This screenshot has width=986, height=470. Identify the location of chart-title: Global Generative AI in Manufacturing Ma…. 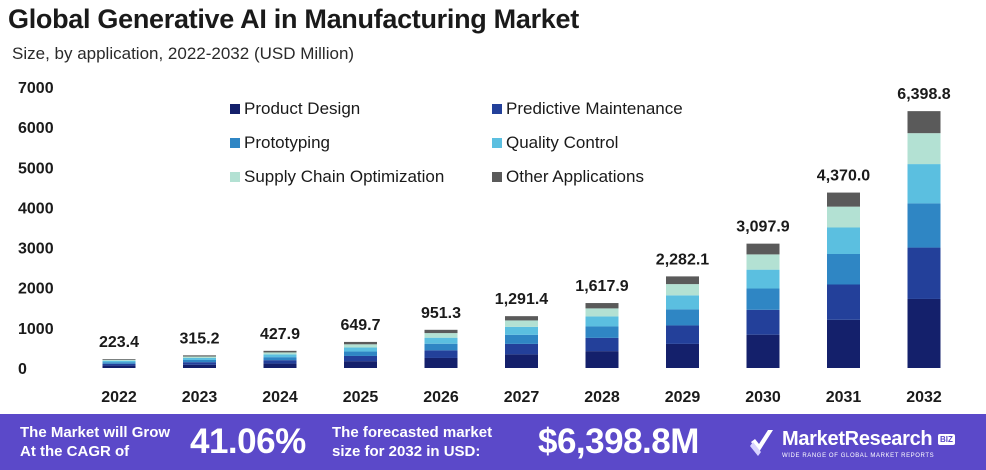
(293, 19).